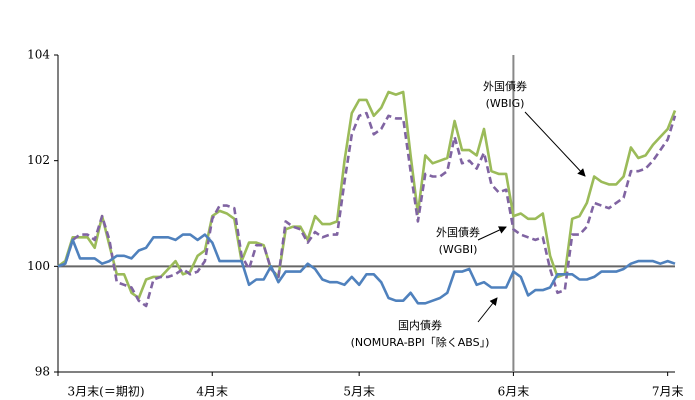 Image resolution: width=695 pixels, height=400 pixels. I want to click on x-tick-label: 3月末(＝期初), so click(106, 392).